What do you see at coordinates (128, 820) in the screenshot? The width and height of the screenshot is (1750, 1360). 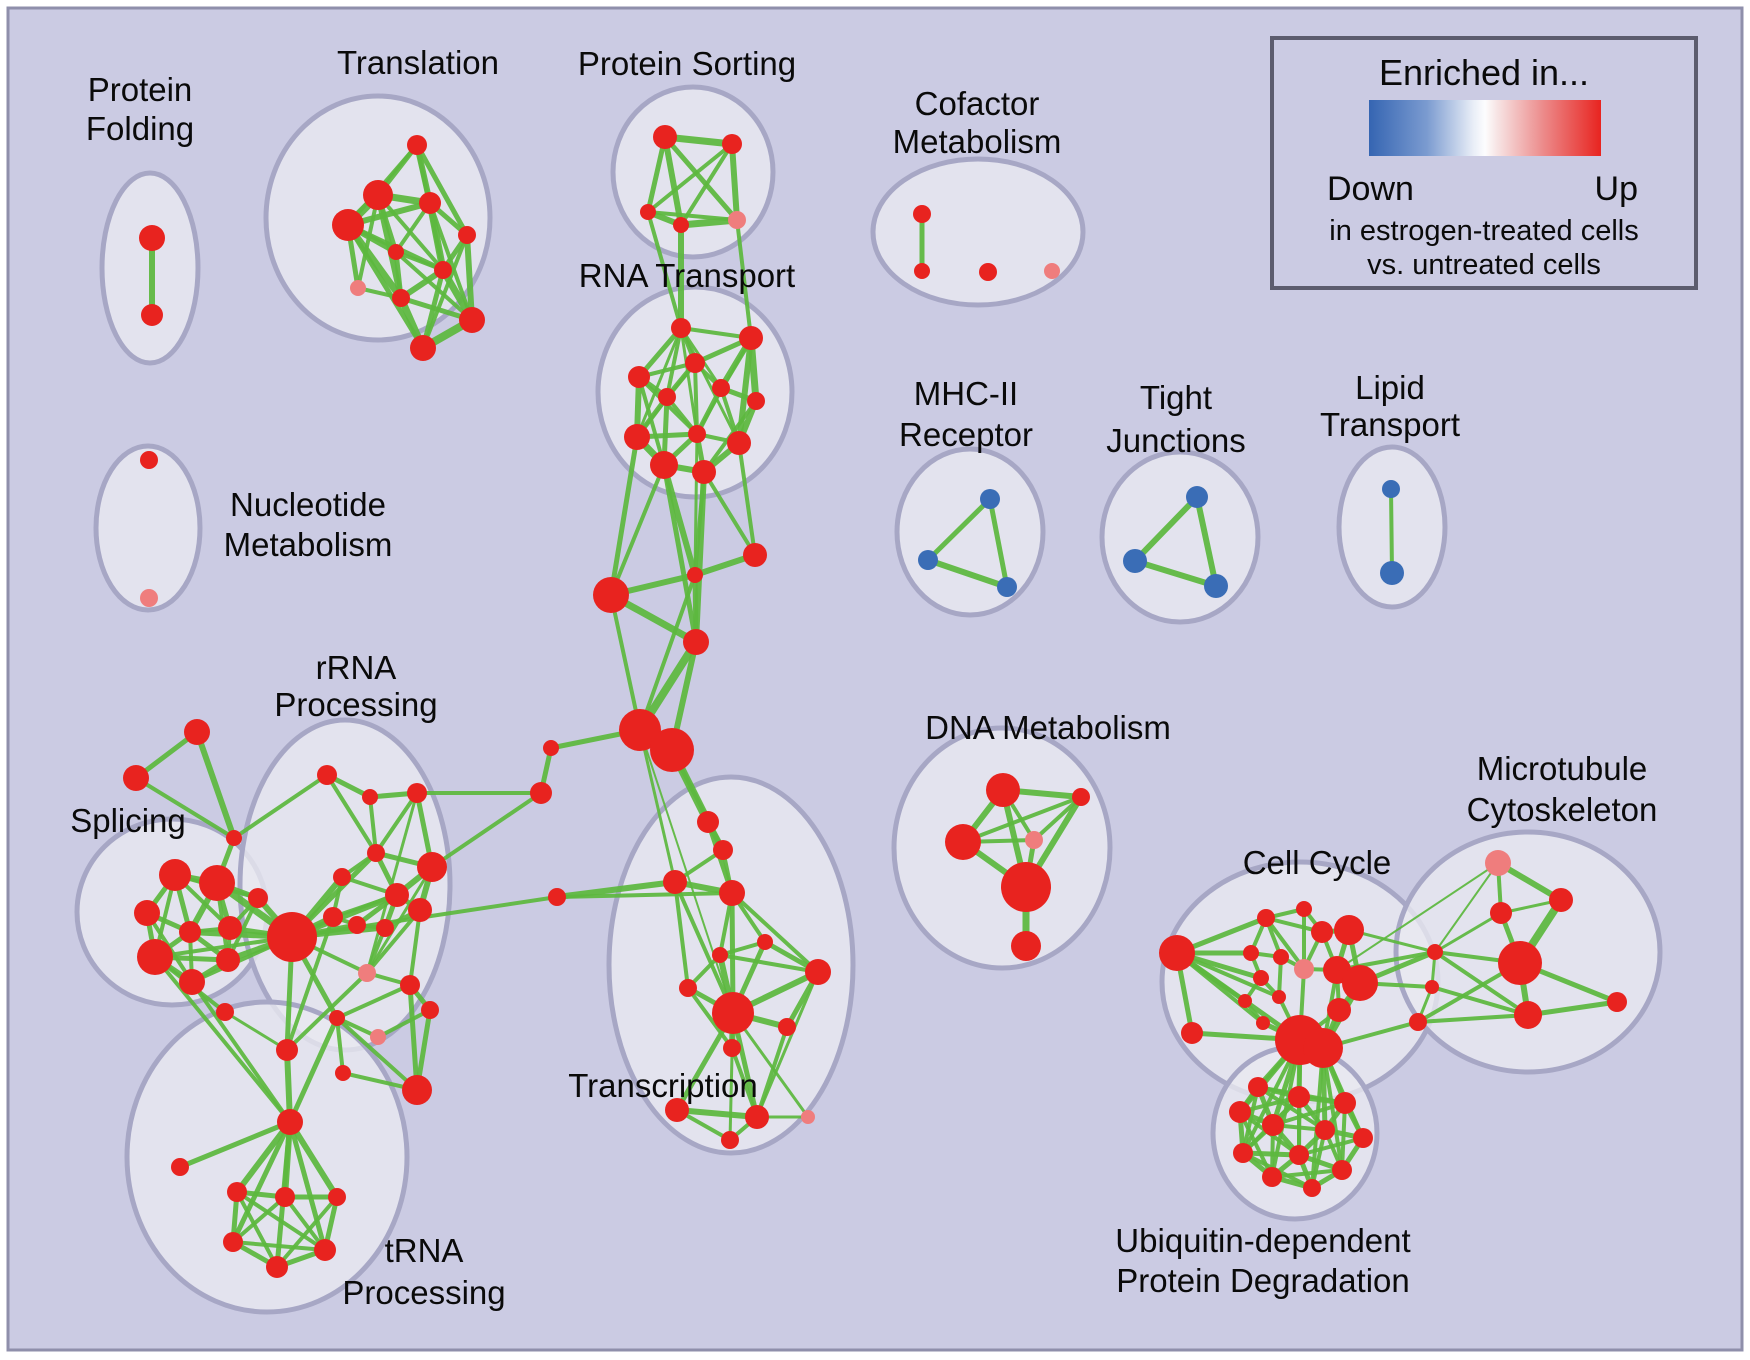 I see `cluster-label-splicing: Splicing` at bounding box center [128, 820].